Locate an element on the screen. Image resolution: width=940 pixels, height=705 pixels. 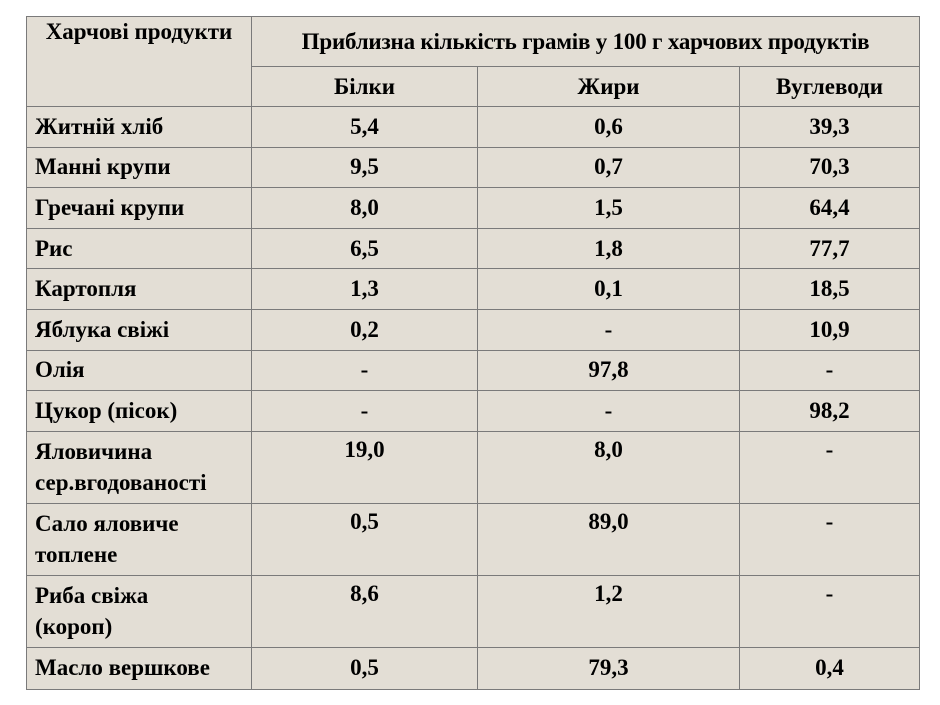
product-name-line1: Риба свіжа is located at coordinates (92, 595).